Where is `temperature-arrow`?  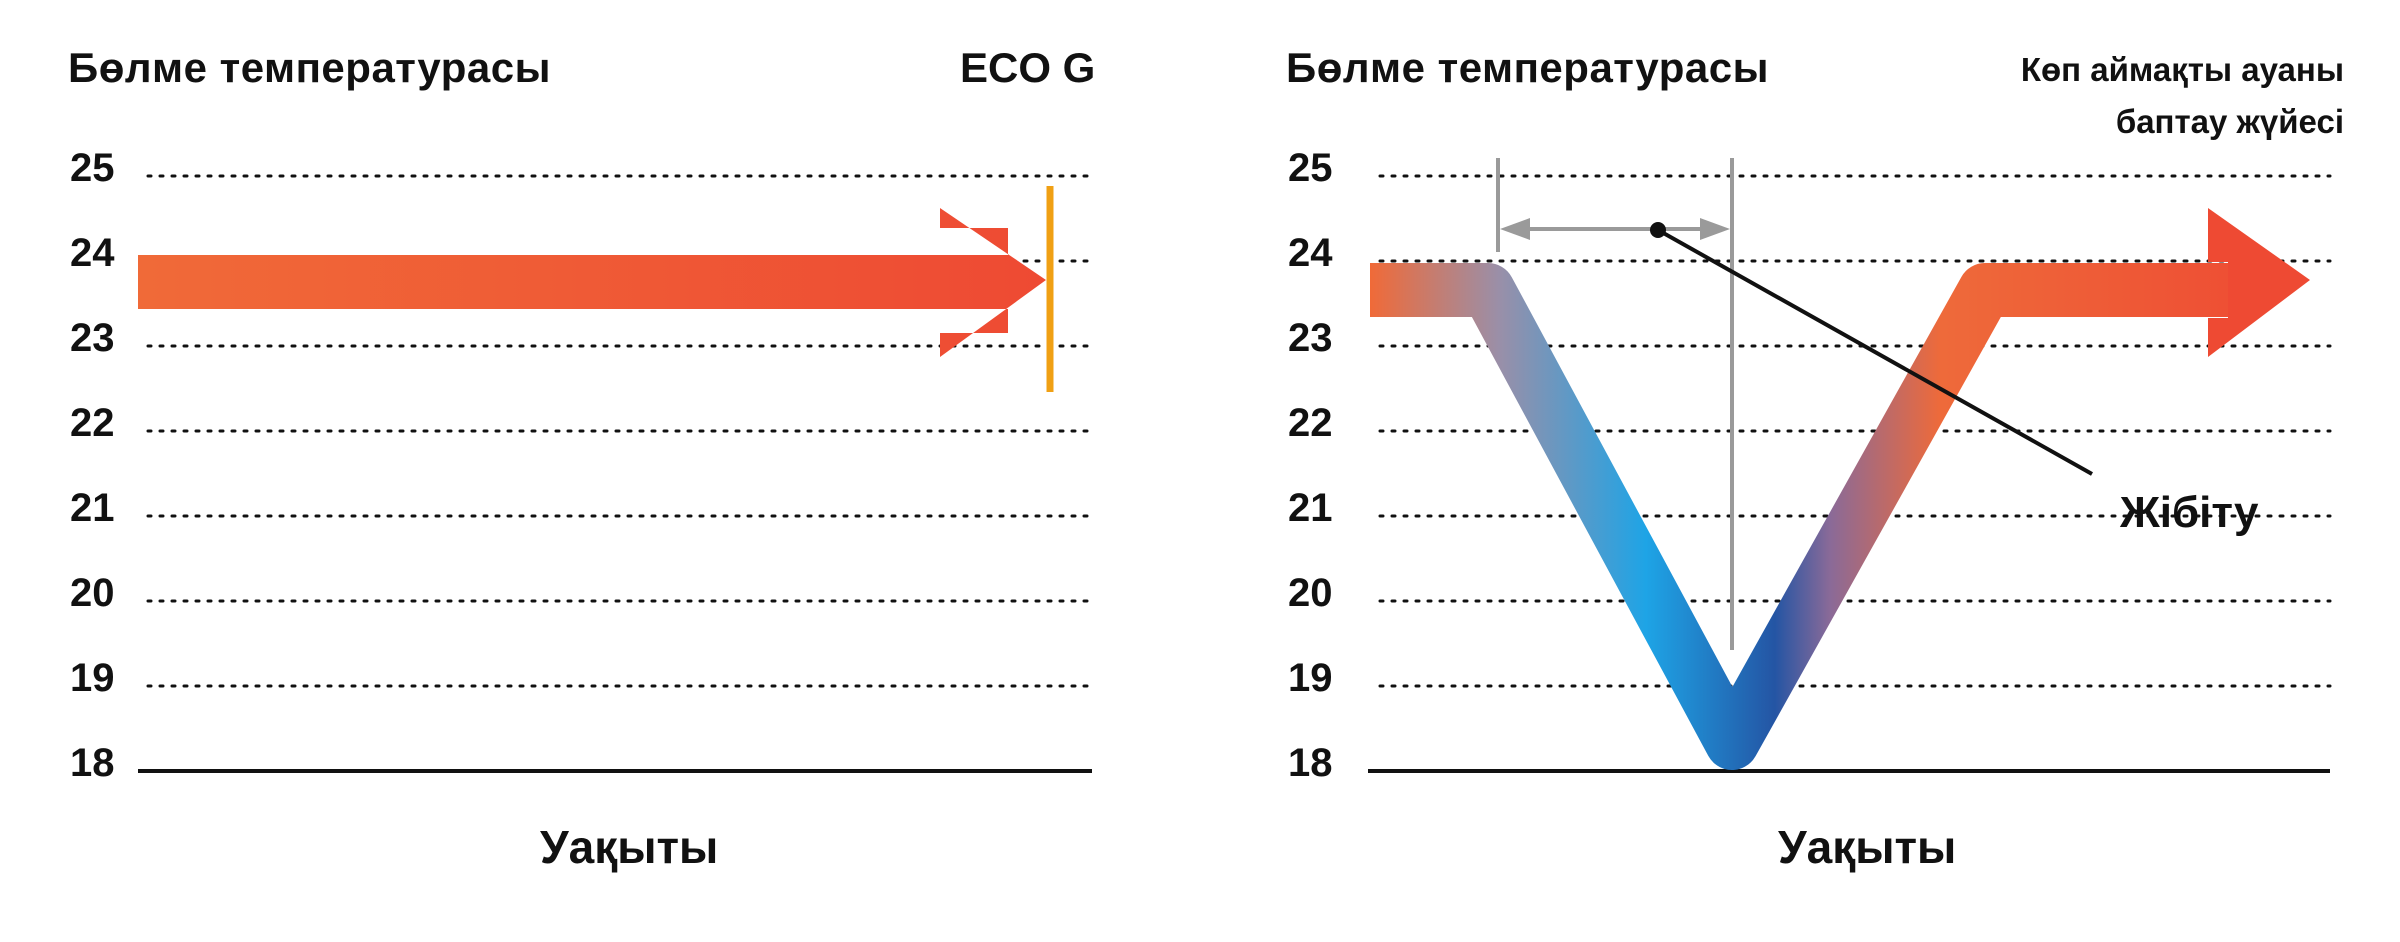 temperature-arrow is located at coordinates (592, 282).